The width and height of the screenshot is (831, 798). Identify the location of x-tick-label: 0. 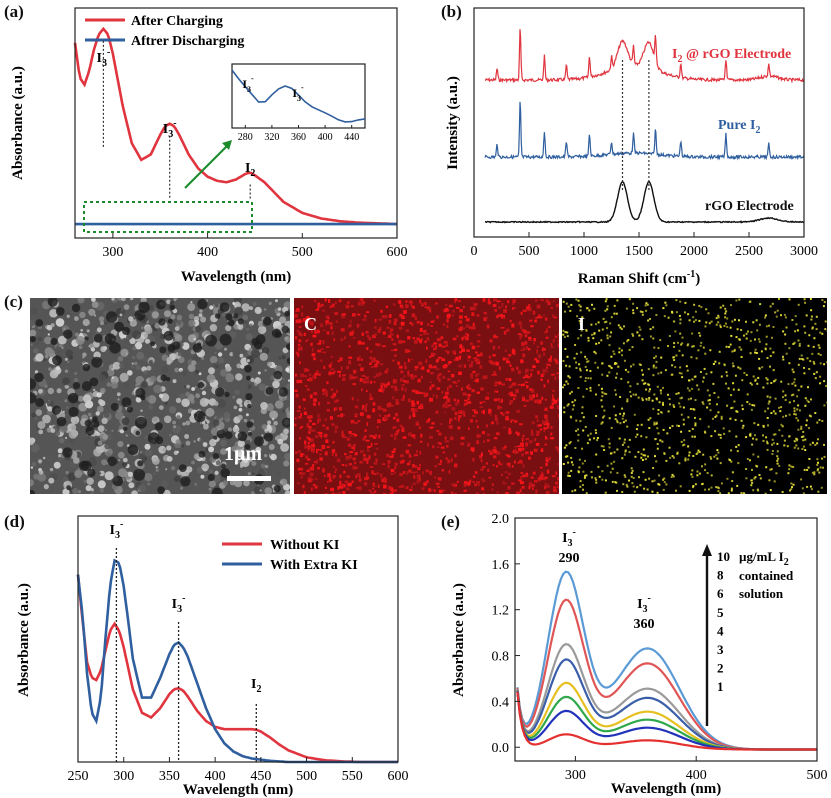
(474, 251).